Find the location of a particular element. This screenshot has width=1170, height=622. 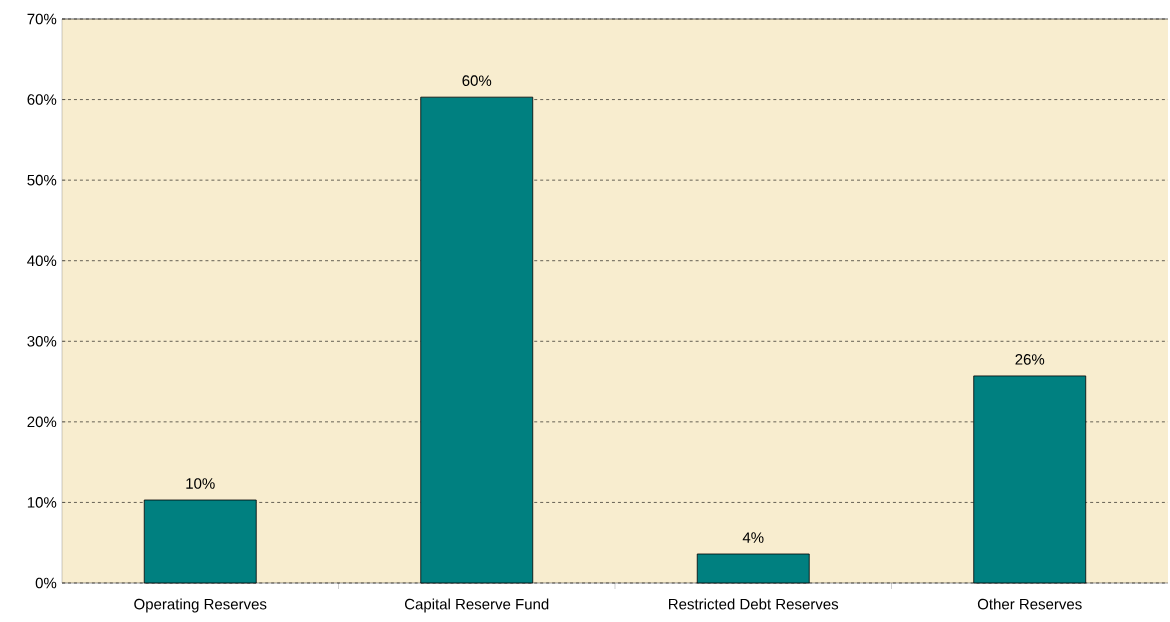

y-tick-label: 30% is located at coordinates (42, 341).